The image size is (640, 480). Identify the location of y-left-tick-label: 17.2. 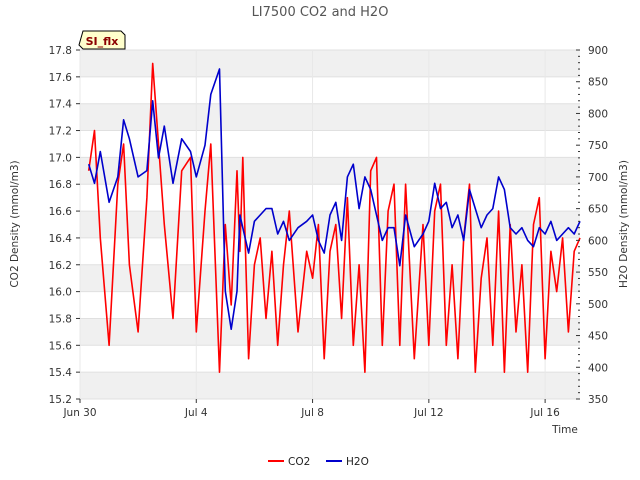
(60, 132).